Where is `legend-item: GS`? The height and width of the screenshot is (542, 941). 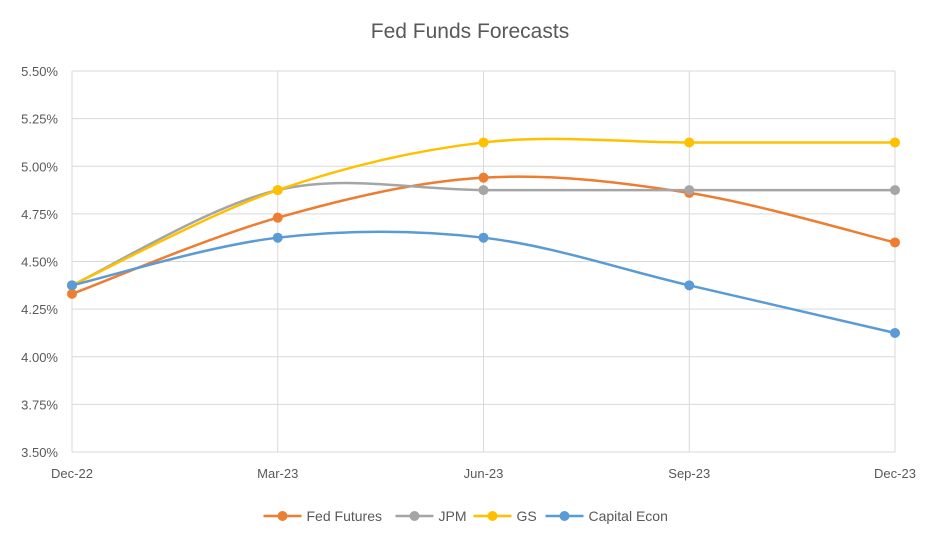
legend-item: GS is located at coordinates (505, 516).